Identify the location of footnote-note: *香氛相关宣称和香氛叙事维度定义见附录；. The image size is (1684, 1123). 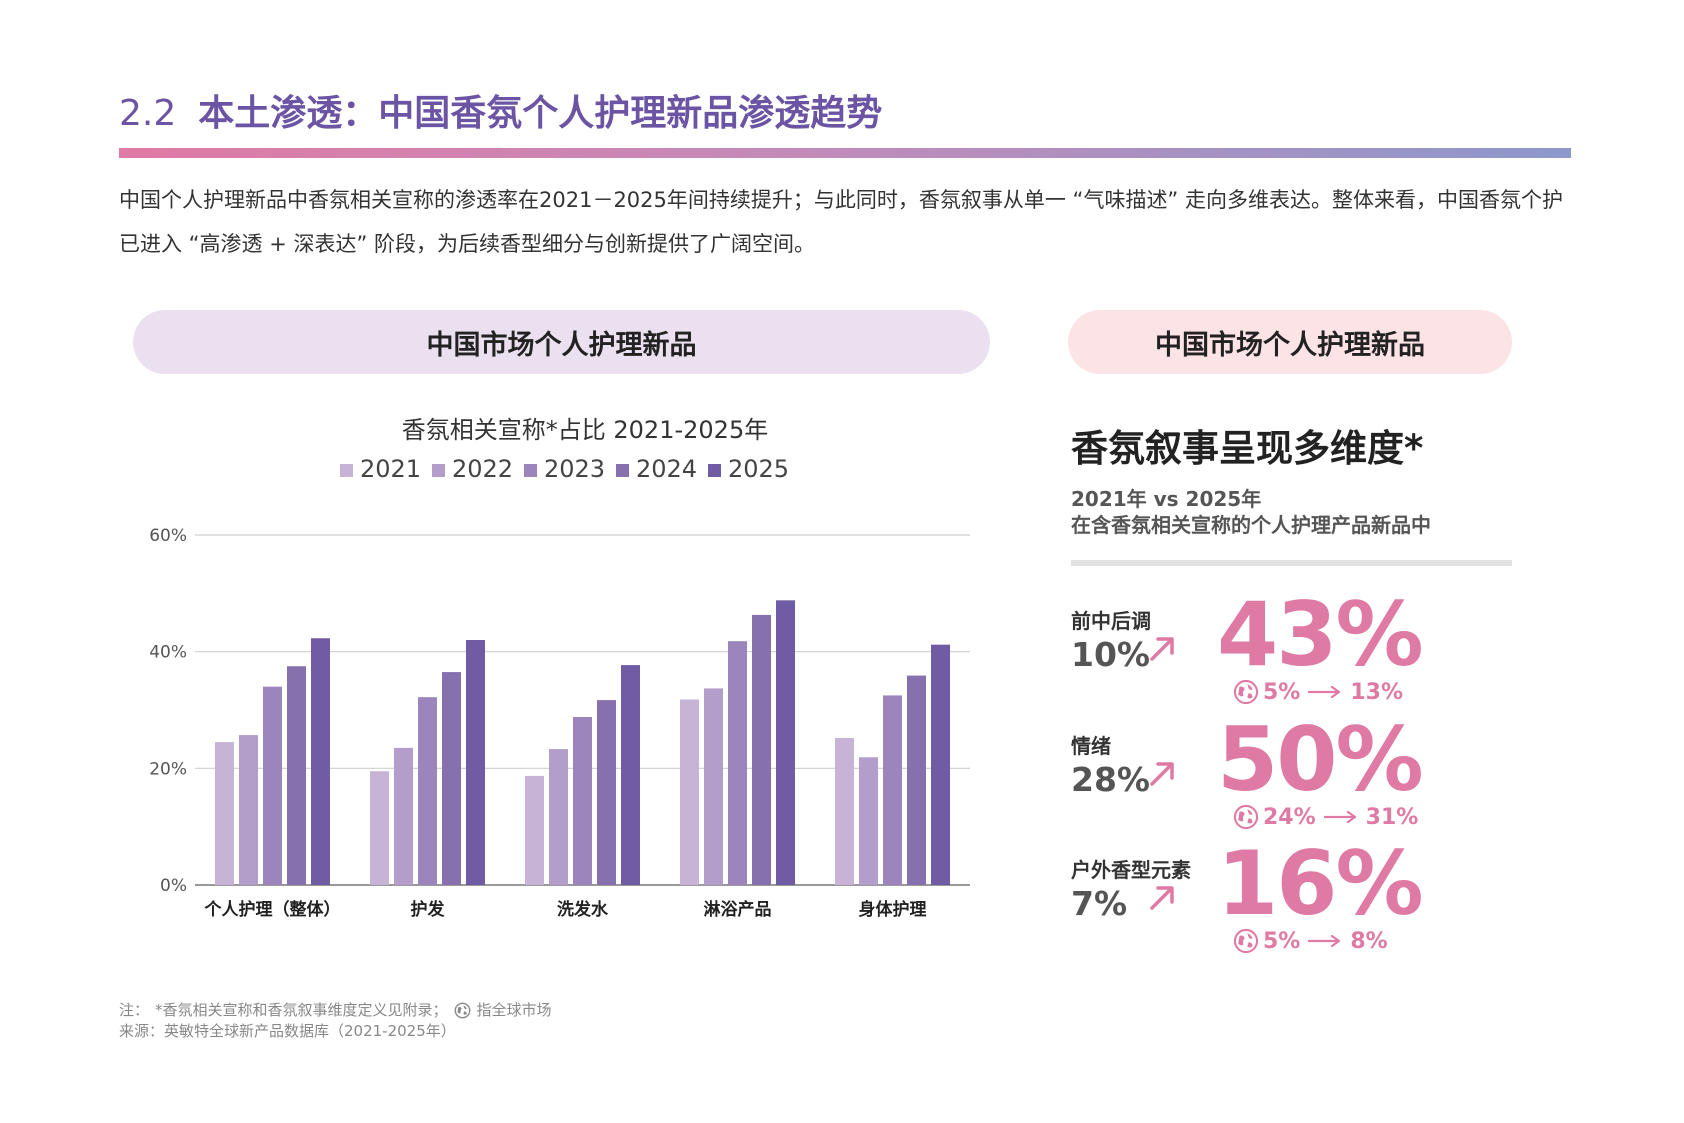
(301, 1010).